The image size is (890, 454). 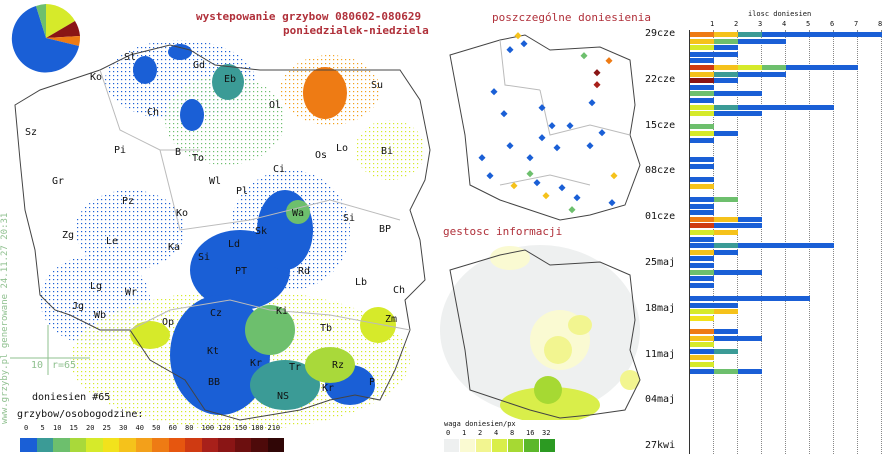 What do you see at coordinates (168, 322) in the screenshot?
I see `place-label: Op` at bounding box center [168, 322].